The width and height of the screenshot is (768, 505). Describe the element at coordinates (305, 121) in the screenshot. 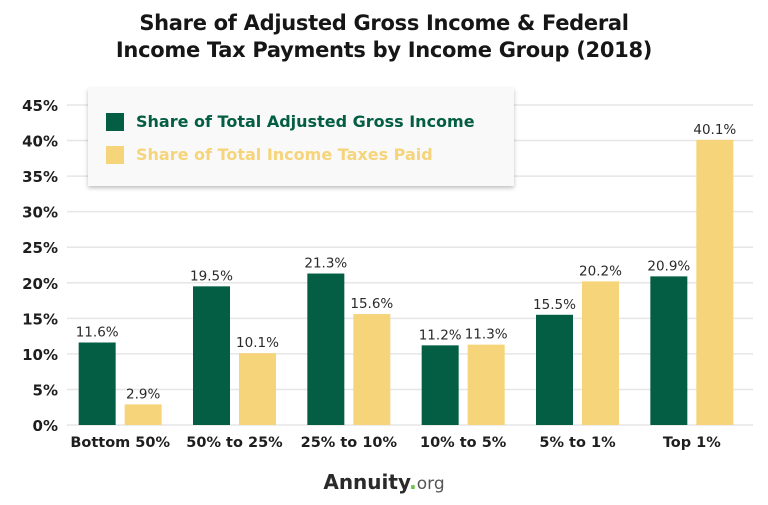

I see `legend-label-agi: Share of Total Adjusted Gross Income` at that location.